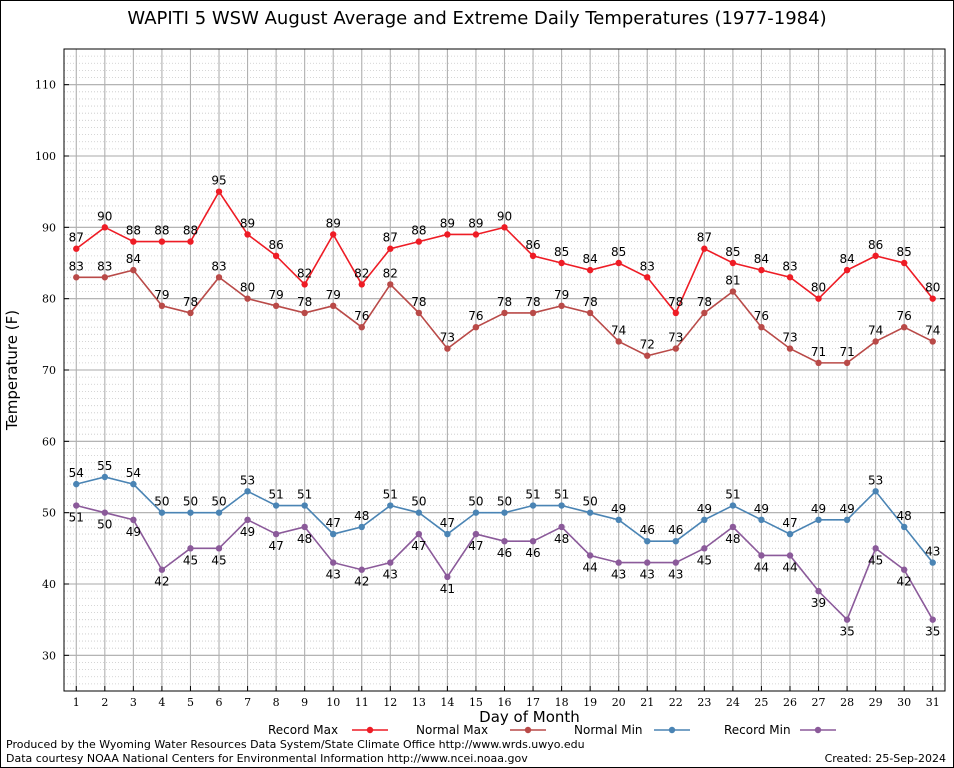  I want to click on footer-created: Created: 25-Sep-2024, so click(885, 758).